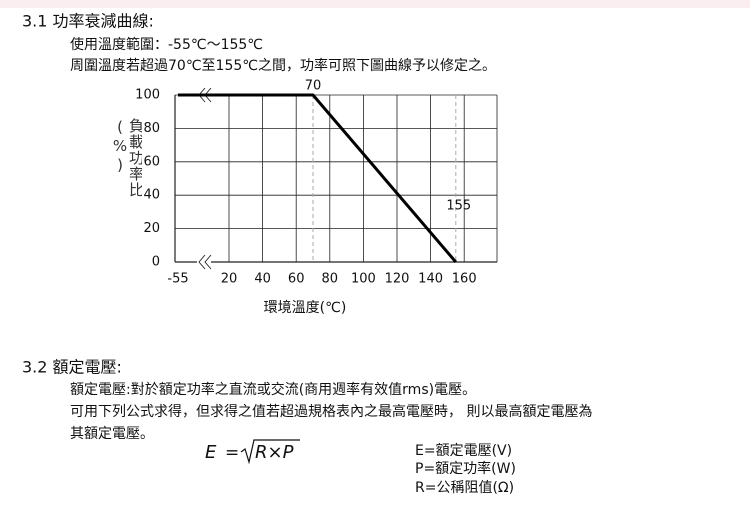 The image size is (750, 509). Describe the element at coordinates (147, 95) in the screenshot. I see `y-tick-label: 100` at that location.